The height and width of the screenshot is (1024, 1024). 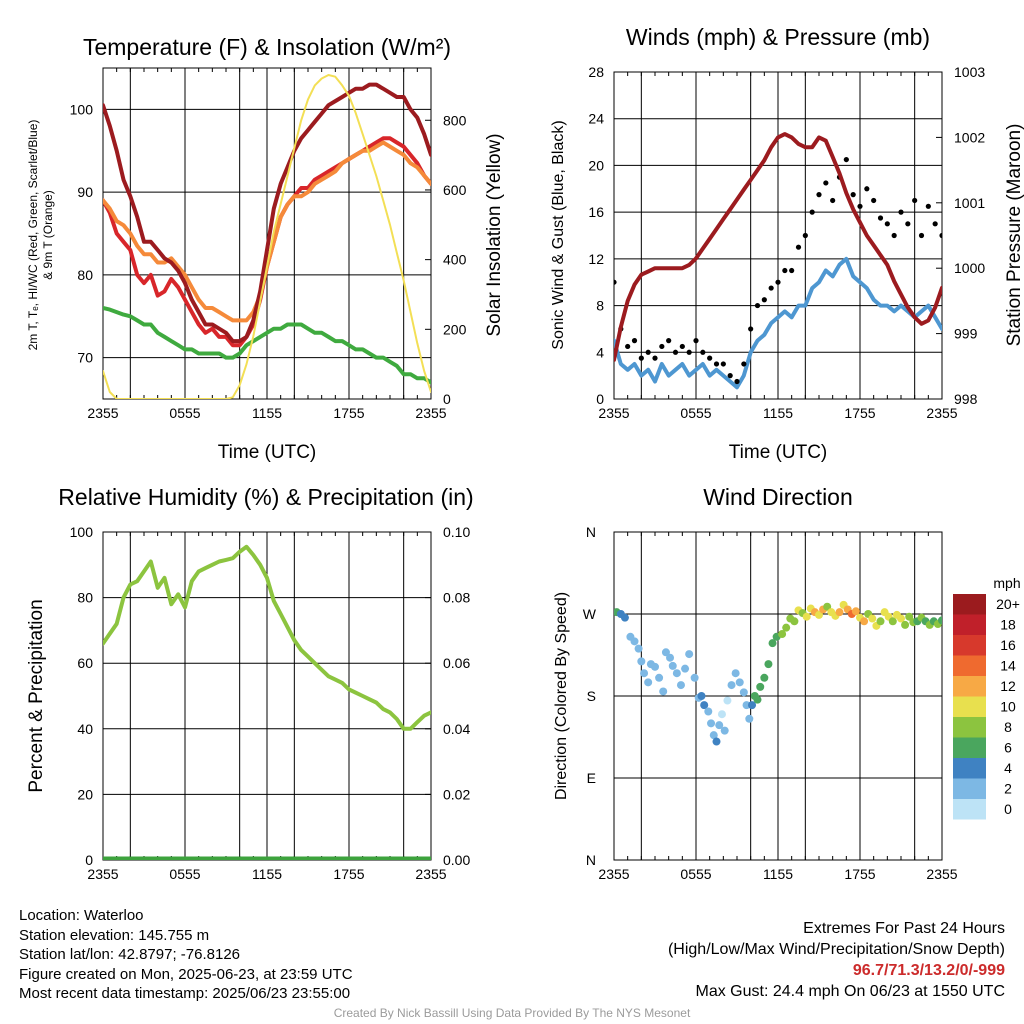 I want to click on y-tick-label: 4, so click(x=600, y=352).